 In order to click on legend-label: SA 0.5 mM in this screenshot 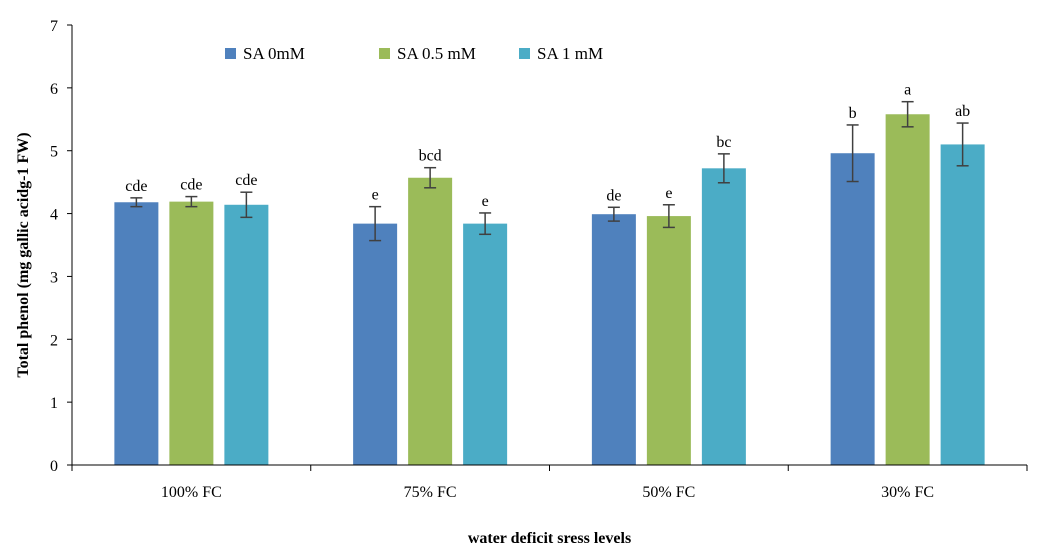, I will do `click(436, 53)`.